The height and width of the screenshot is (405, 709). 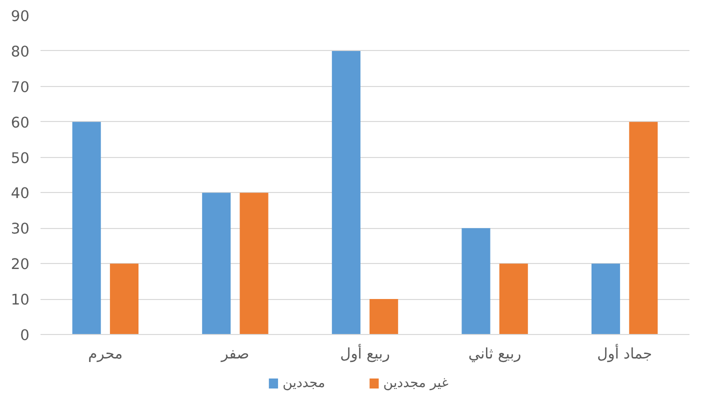 I want to click on x-tick-label: ربيع ثاني, so click(x=495, y=354).